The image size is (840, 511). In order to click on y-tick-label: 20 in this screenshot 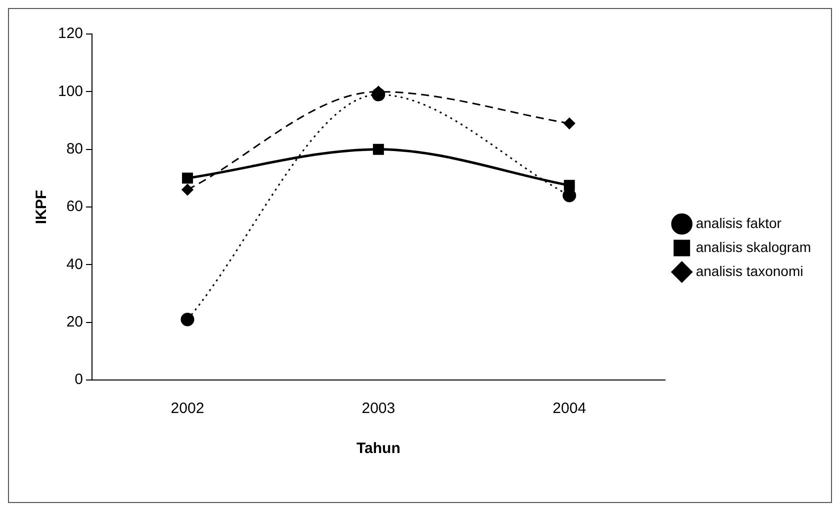, I will do `click(75, 321)`.